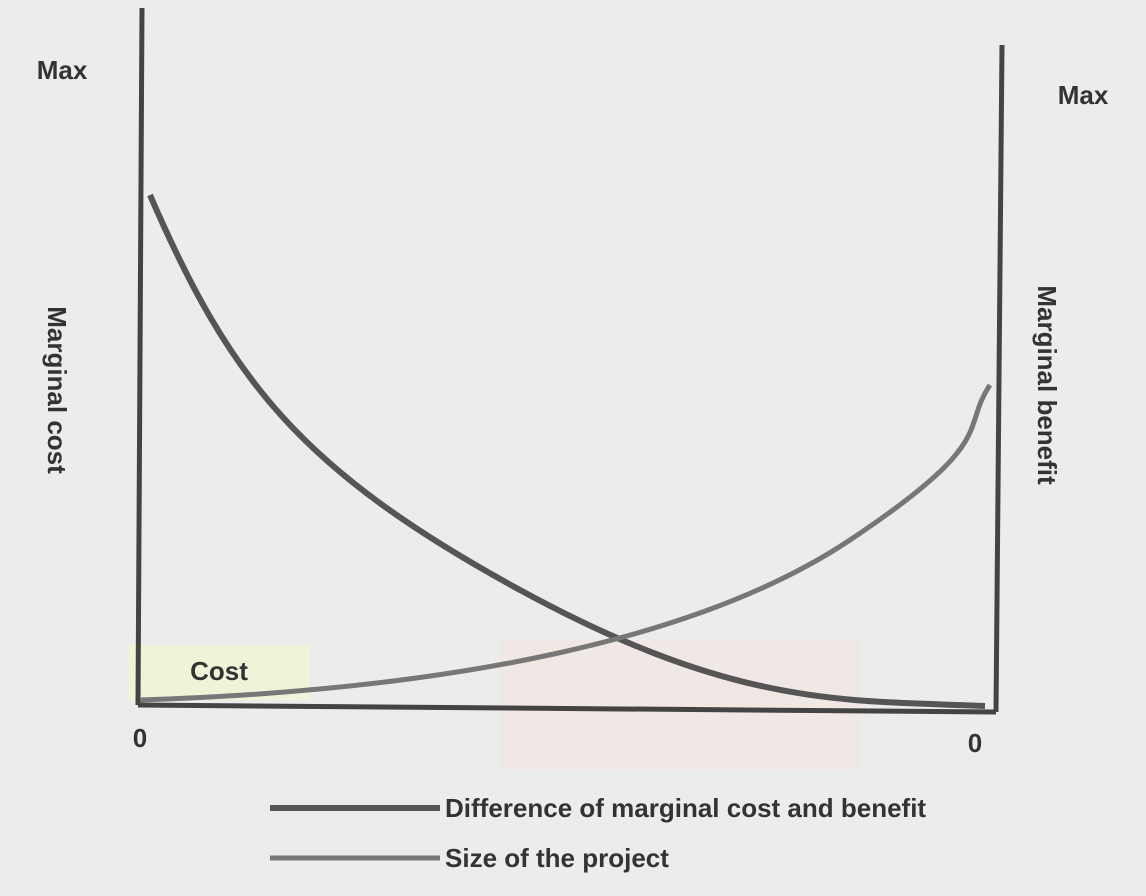  I want to click on left-bottom-label: 0, so click(140, 738).